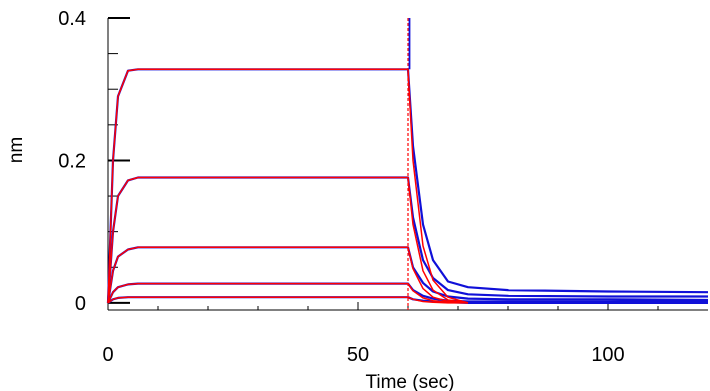  Describe the element at coordinates (107, 355) in the screenshot. I see `x-tick-label-0: 0` at that location.